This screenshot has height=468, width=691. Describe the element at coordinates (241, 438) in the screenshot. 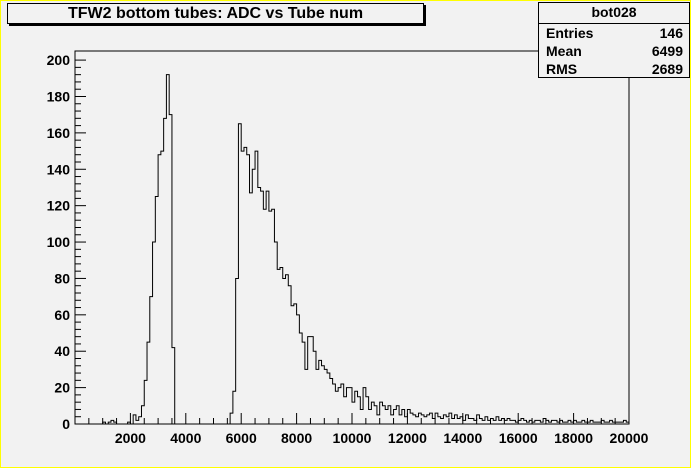

I see `x-tick-label: 6000` at that location.